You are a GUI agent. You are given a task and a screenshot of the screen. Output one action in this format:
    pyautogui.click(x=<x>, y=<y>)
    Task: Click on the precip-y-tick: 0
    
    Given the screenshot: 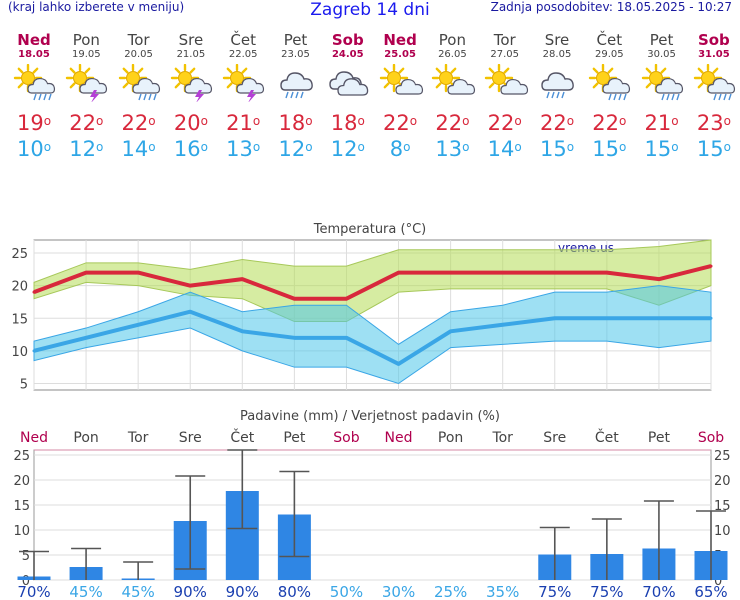 What is the action you would take?
    pyautogui.click(x=26, y=581)
    